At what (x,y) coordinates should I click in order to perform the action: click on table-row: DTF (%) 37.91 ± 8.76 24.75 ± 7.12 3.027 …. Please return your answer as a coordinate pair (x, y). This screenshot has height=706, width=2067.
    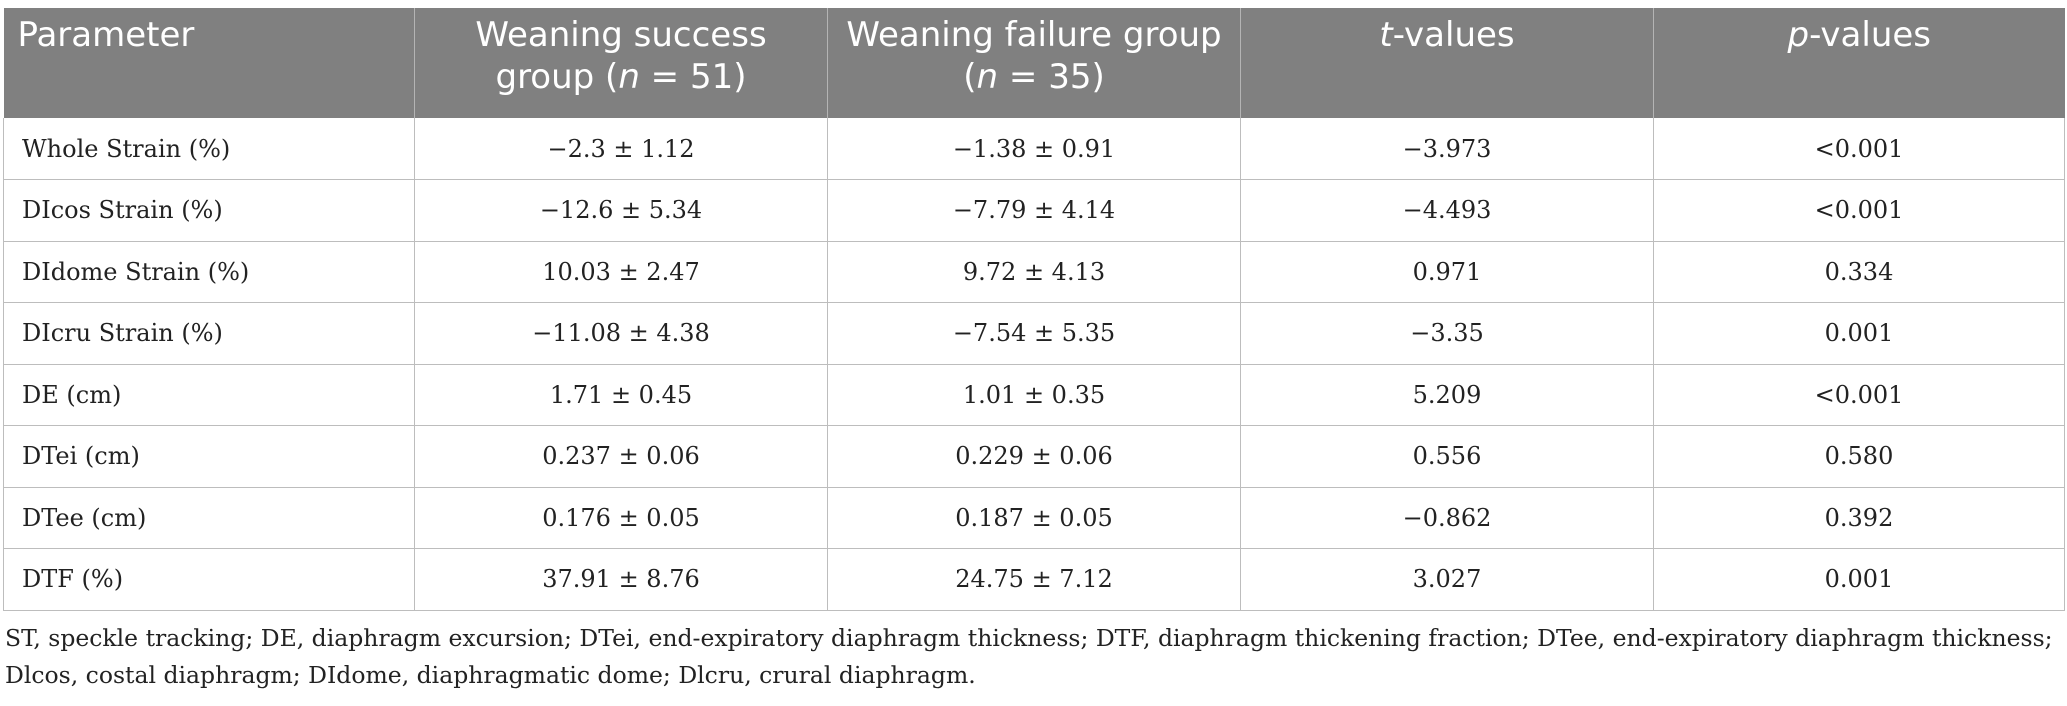
    Looking at the image, I should click on (1034, 579).